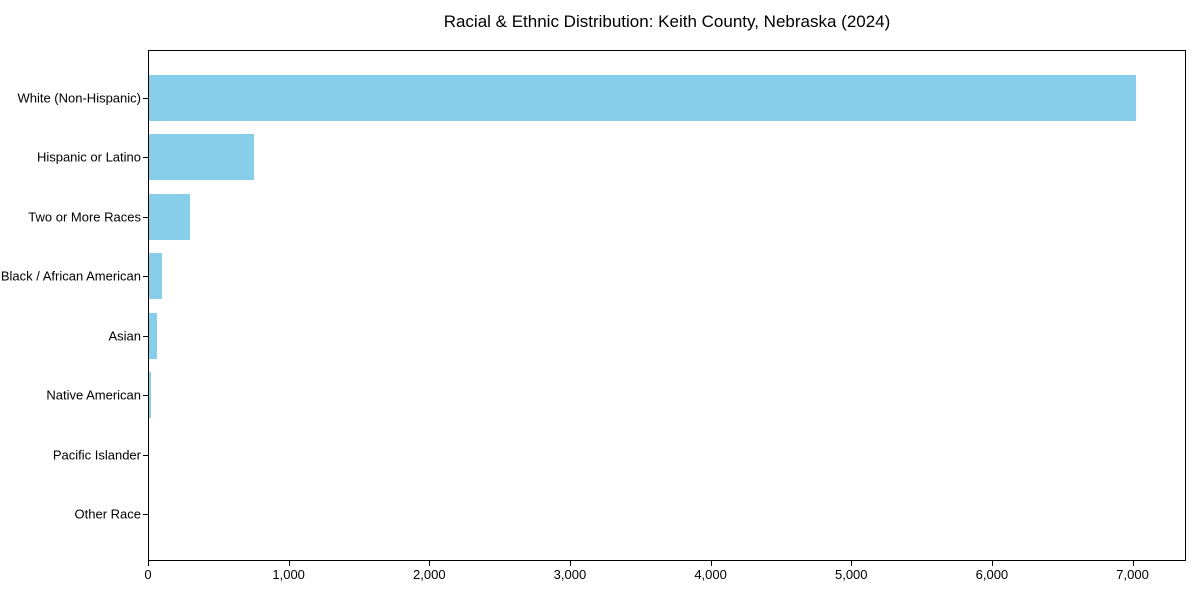 The image size is (1200, 600). Describe the element at coordinates (169, 216) in the screenshot. I see `bar-two-or-more-races` at that location.